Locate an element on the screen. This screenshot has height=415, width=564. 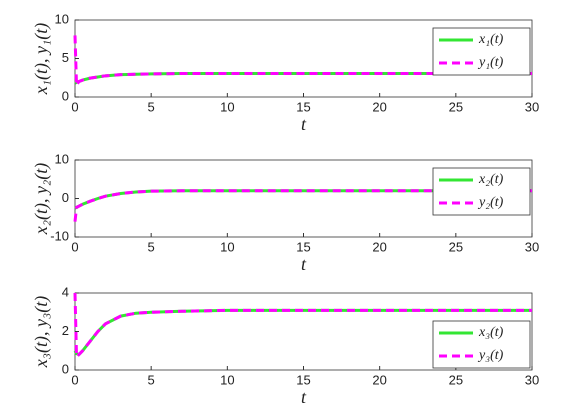
legend-label: y₁(t) is located at coordinates (490, 62).